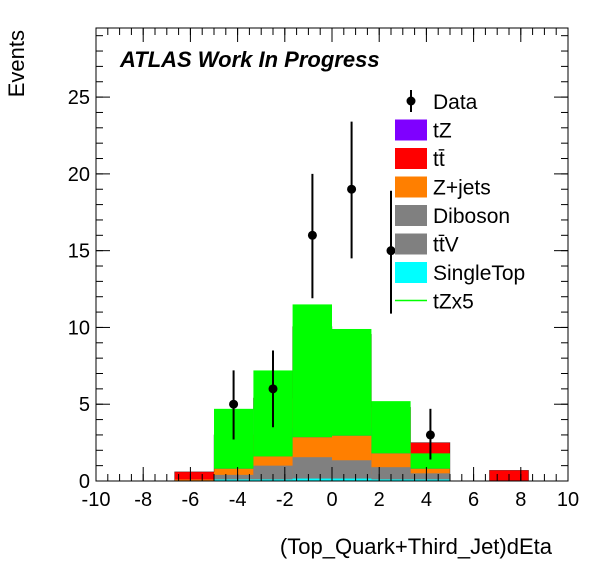  Describe the element at coordinates (285, 500) in the screenshot. I see `x-tick-label: -2` at that location.